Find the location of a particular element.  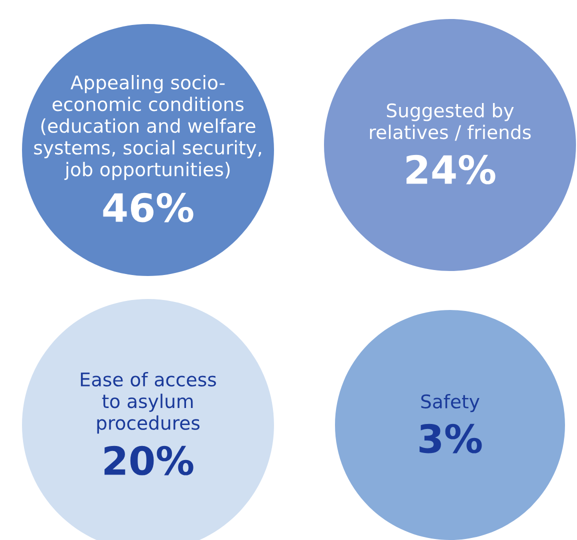

data-label: 20% is located at coordinates (149, 461).